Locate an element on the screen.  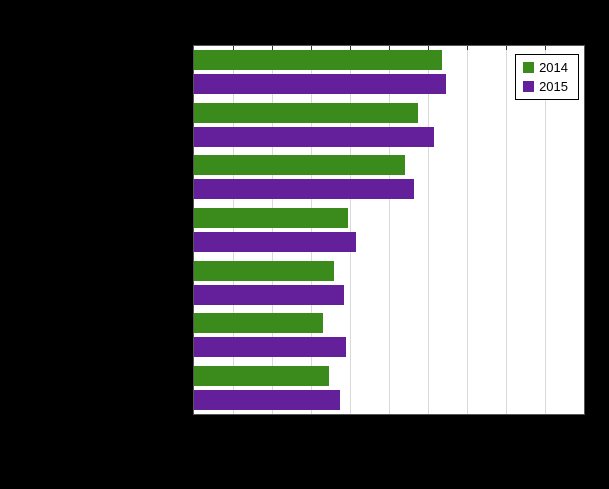
legend-item-2015: 2015 is located at coordinates (545, 86).